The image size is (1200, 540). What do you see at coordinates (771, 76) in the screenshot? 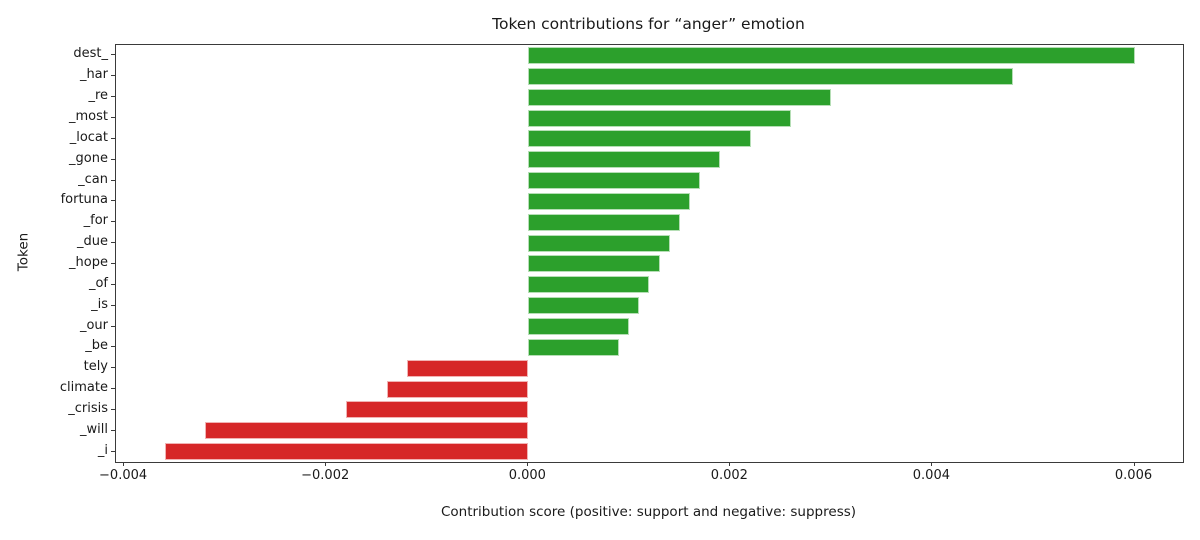
I see `bar-_har` at bounding box center [771, 76].